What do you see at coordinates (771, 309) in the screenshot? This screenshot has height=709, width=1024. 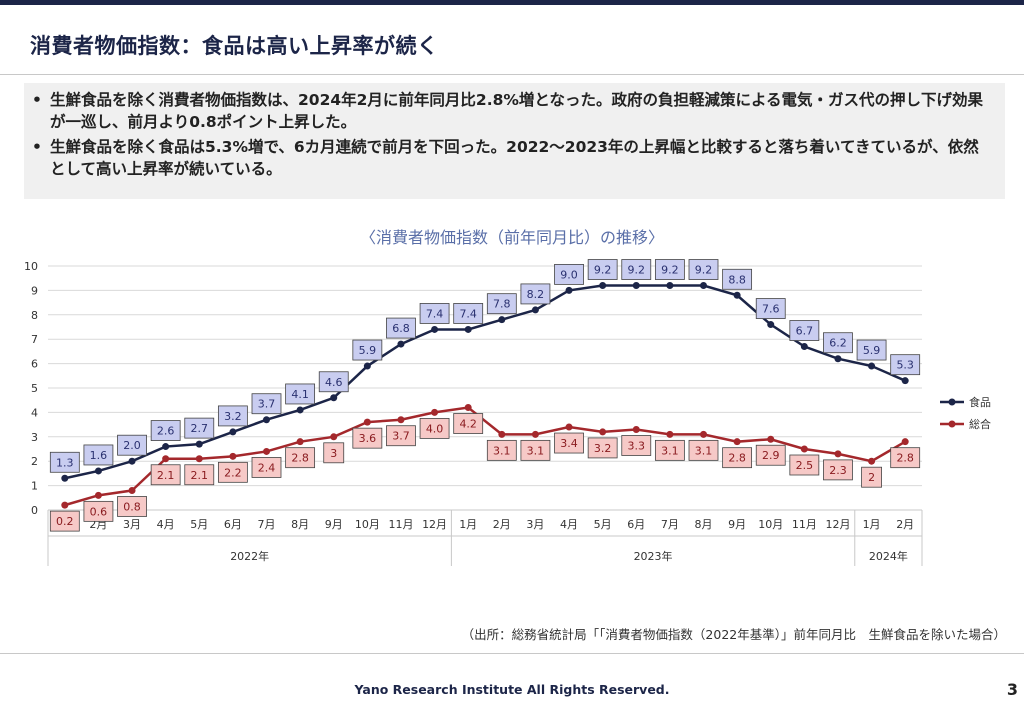 I see `data-label: 7.6` at bounding box center [771, 309].